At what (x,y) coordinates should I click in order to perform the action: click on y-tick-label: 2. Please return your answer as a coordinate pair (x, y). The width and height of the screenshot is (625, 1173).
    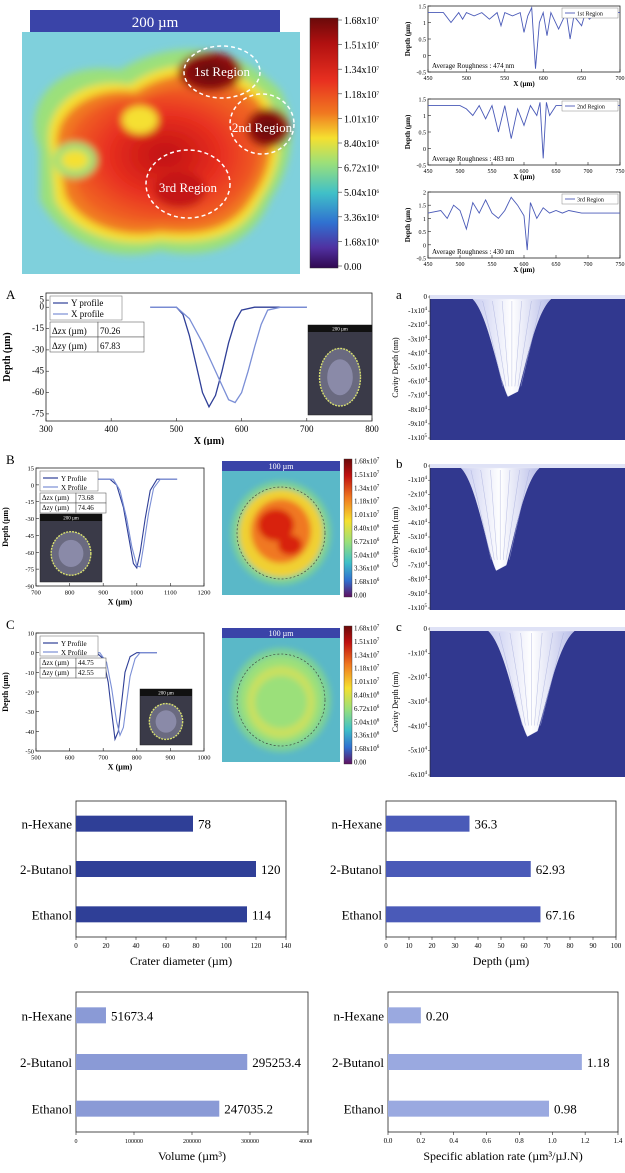
    Looking at the image, I should click on (424, 194).